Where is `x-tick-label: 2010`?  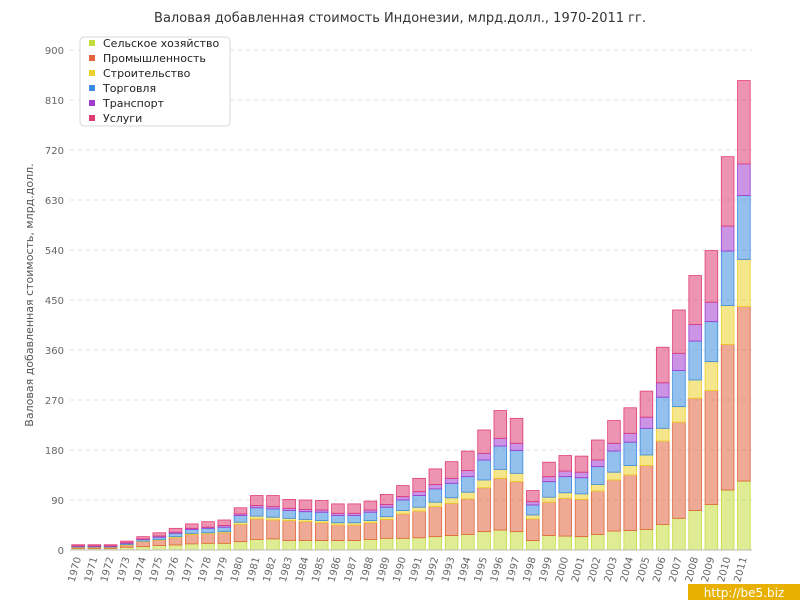 x-tick-label: 2010 is located at coordinates (724, 569).